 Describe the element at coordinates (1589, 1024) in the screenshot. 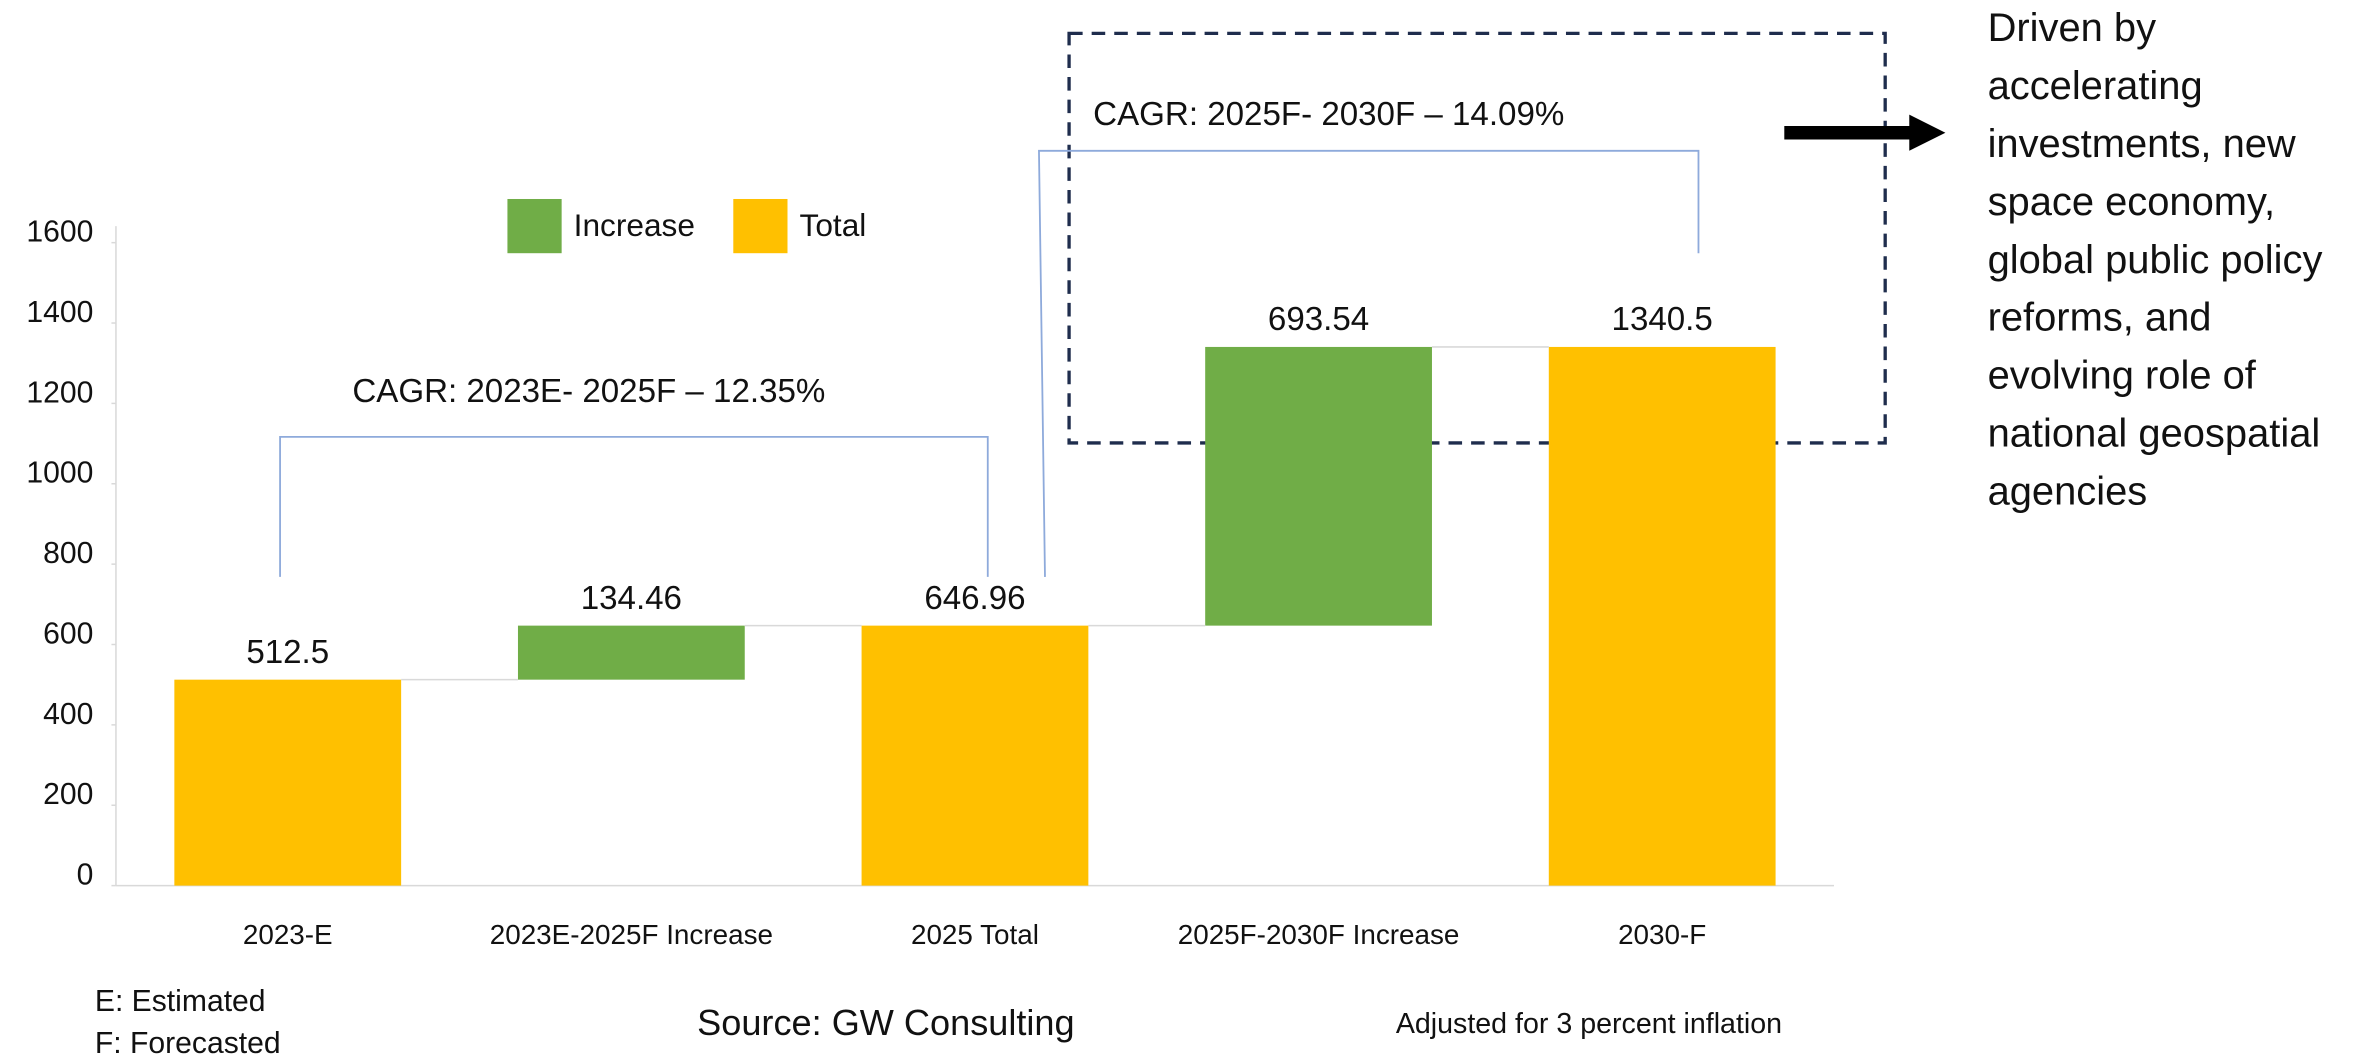

I see `note: Adjusted for 3 percent inflation` at that location.